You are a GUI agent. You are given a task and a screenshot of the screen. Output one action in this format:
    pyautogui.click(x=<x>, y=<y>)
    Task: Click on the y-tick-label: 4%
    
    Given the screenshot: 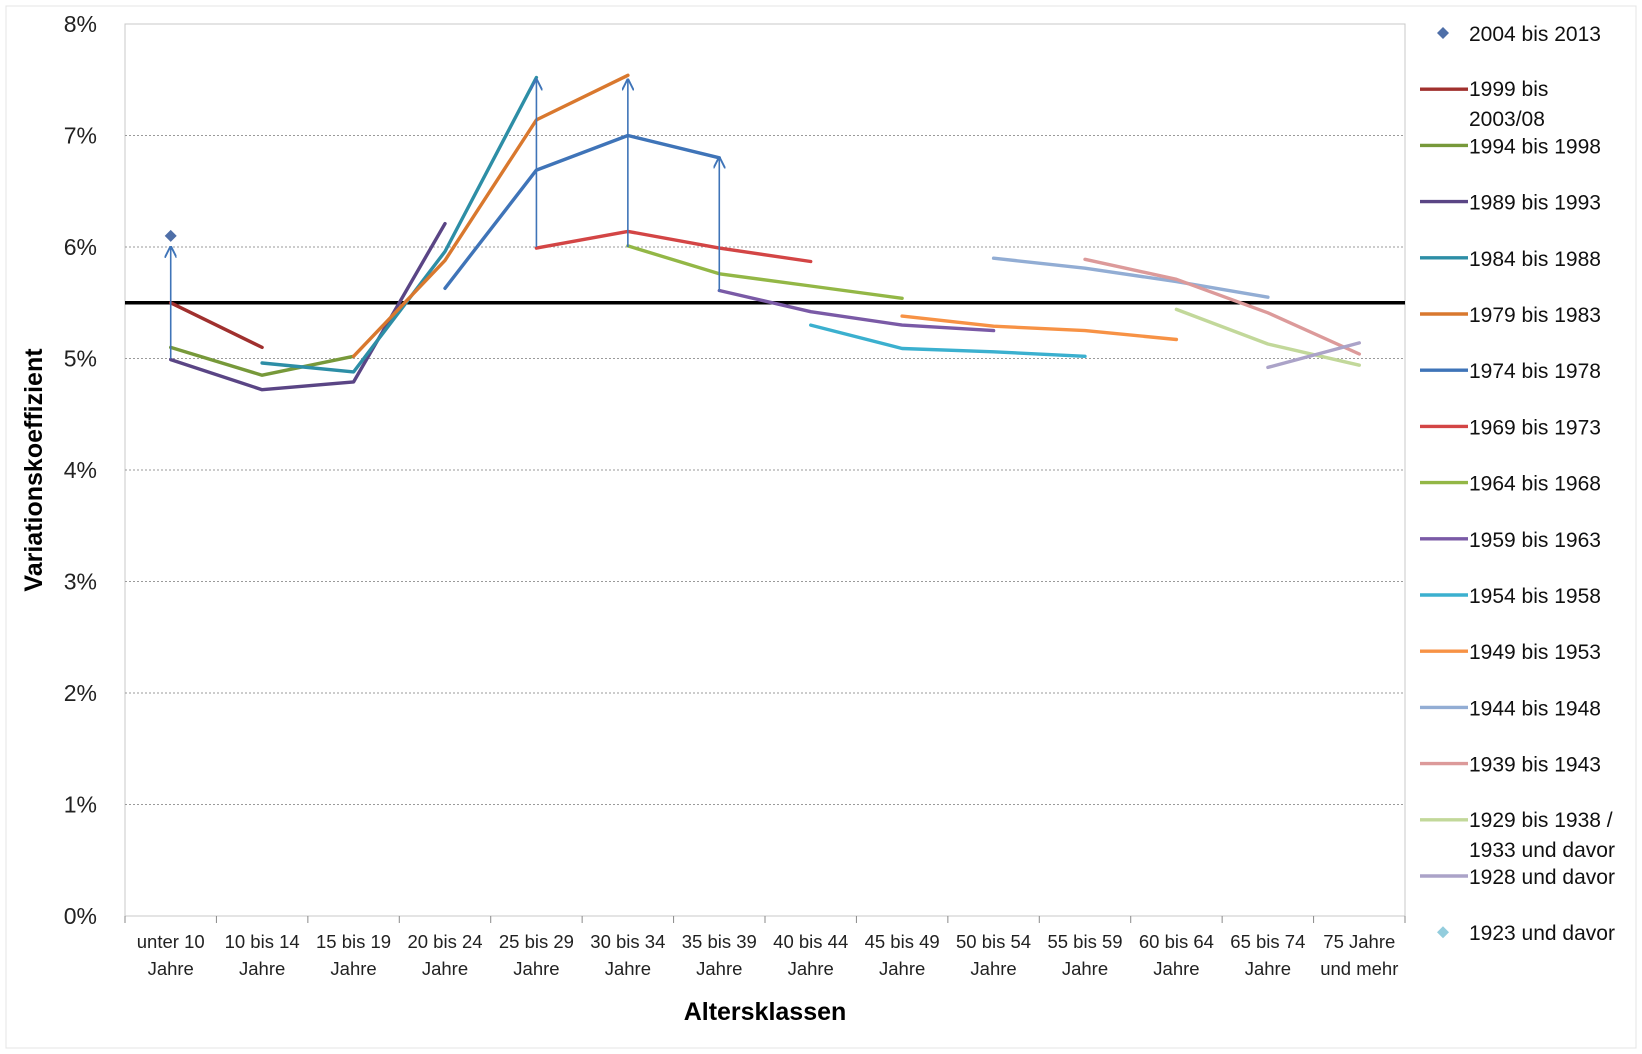 What is the action you would take?
    pyautogui.click(x=80, y=470)
    